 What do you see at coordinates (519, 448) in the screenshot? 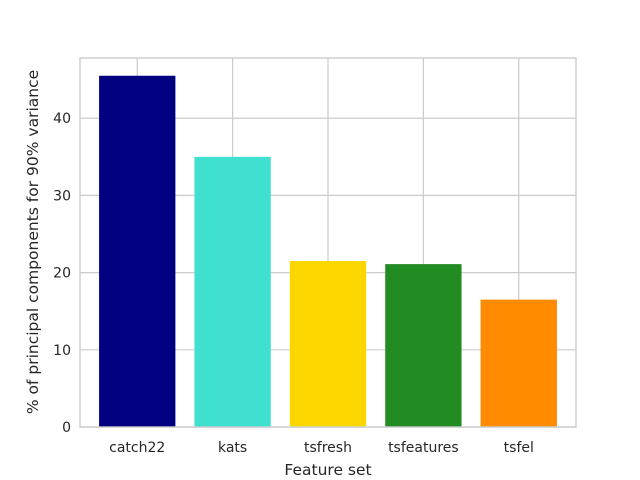
I see `x-tick-label-tsfel: tsfel` at bounding box center [519, 448].